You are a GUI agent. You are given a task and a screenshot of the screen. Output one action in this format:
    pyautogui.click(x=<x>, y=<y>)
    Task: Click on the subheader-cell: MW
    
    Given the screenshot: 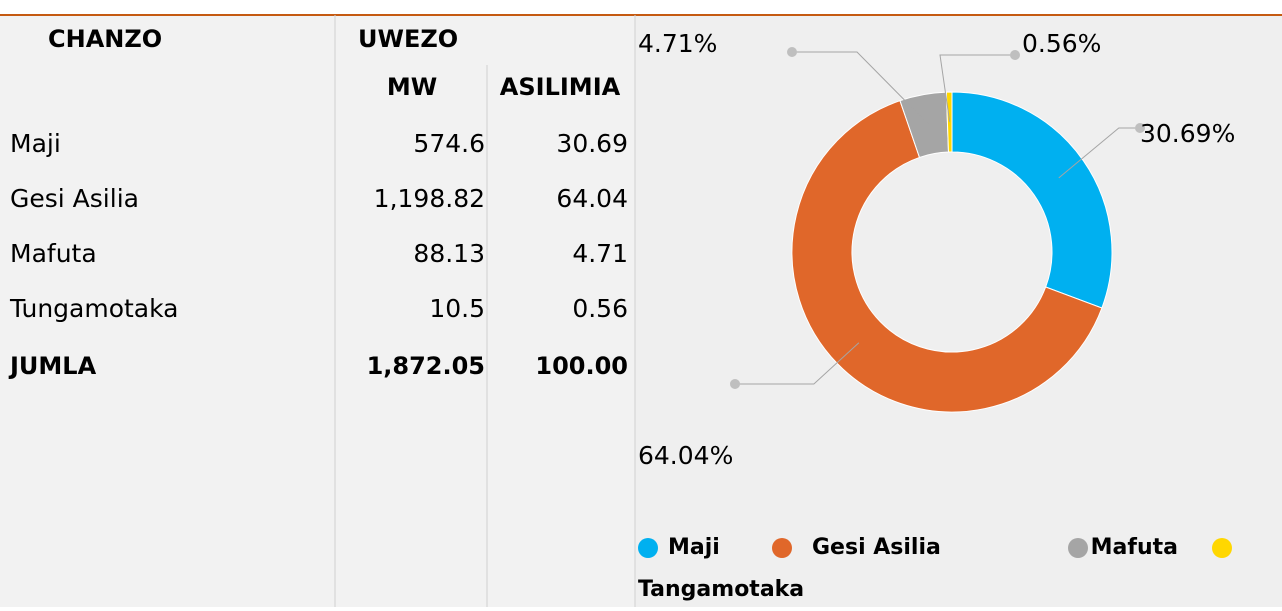 What is the action you would take?
    pyautogui.click(x=412, y=87)
    